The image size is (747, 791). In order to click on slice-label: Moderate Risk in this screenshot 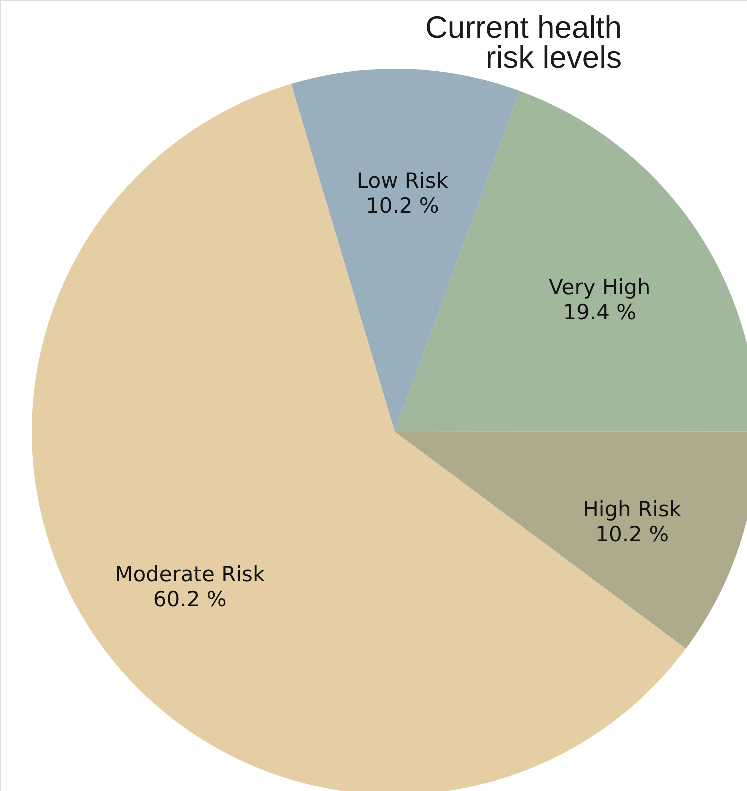, I will do `click(190, 574)`.